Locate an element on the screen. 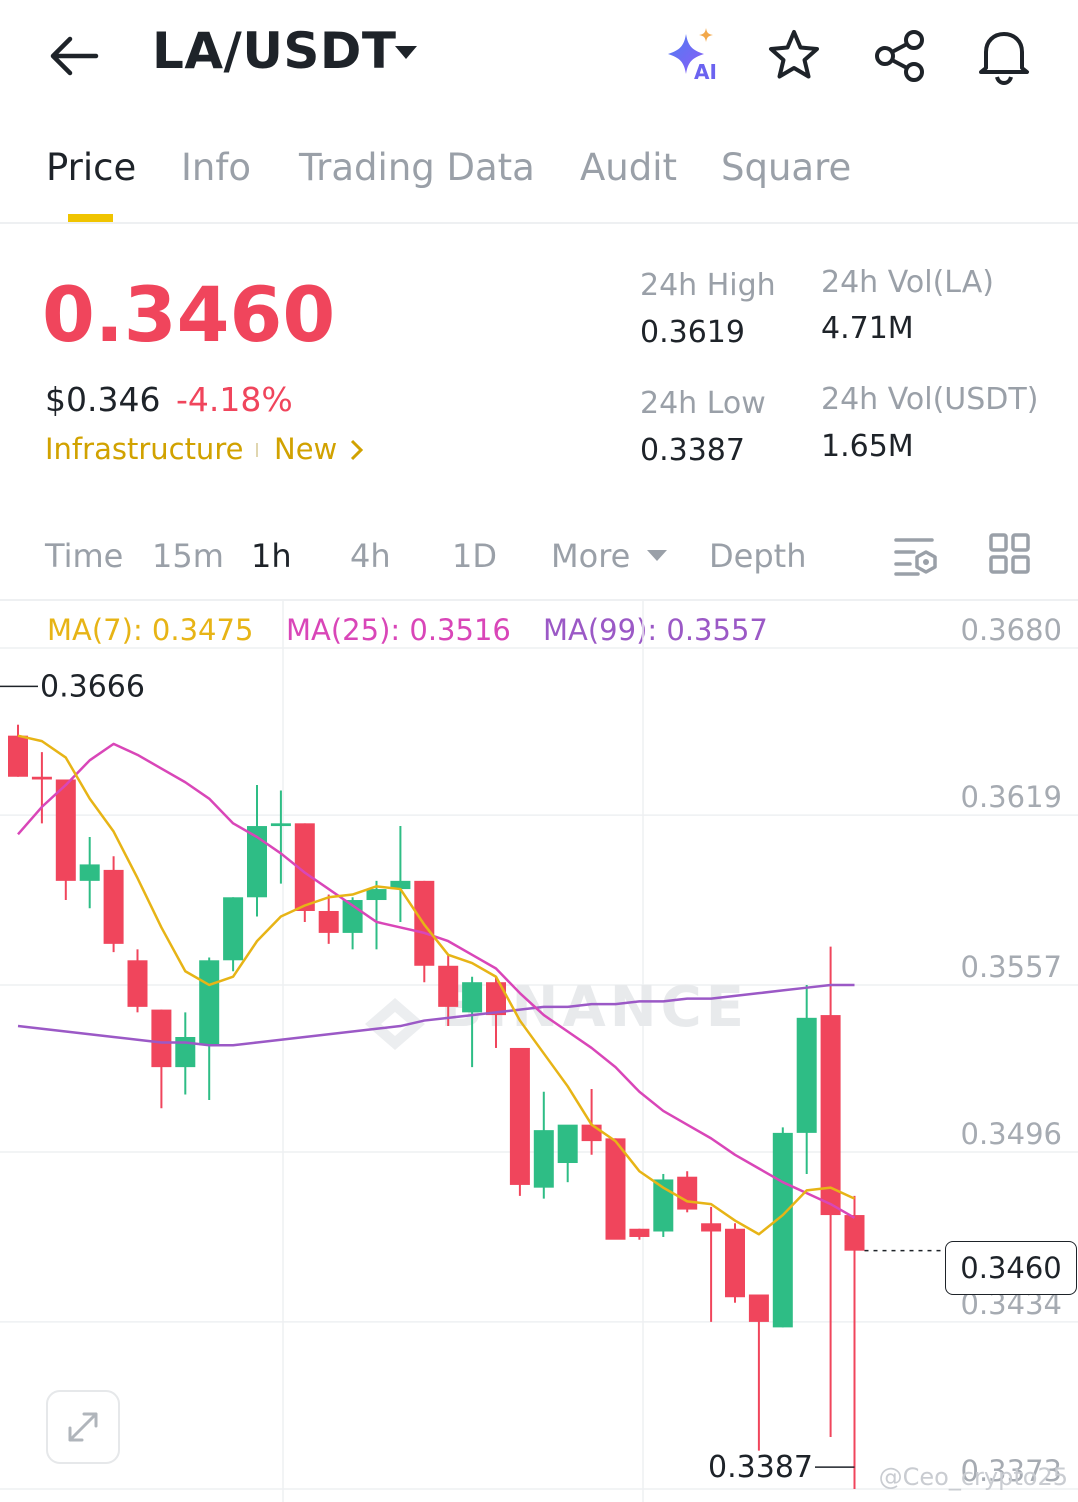 The height and width of the screenshot is (1502, 1078). star-icon is located at coordinates (794, 56).